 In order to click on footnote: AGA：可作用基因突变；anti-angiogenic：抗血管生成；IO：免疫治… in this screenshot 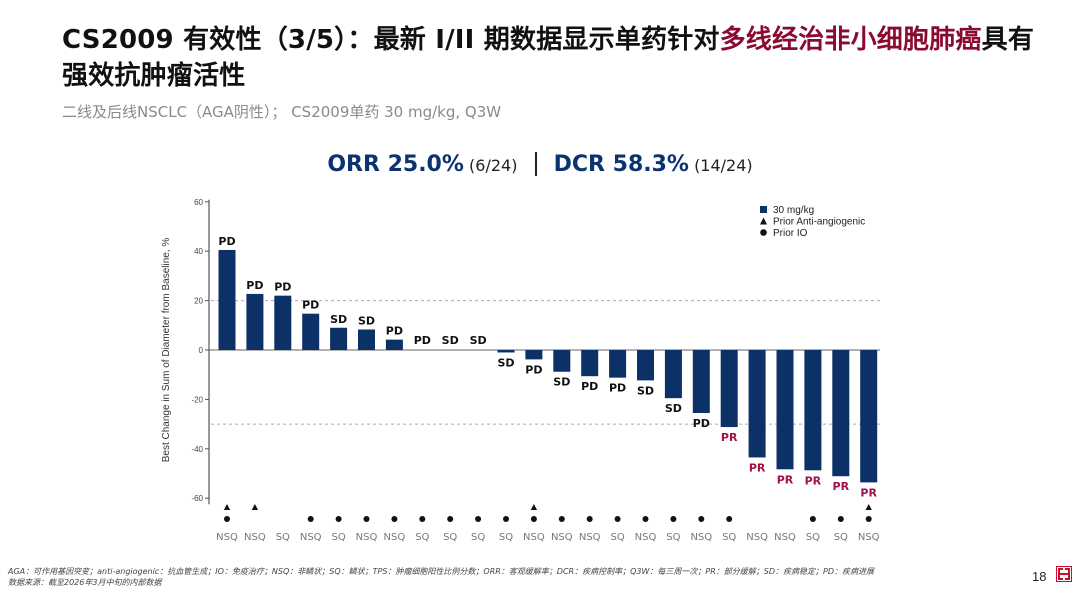, I will do `click(441, 577)`.